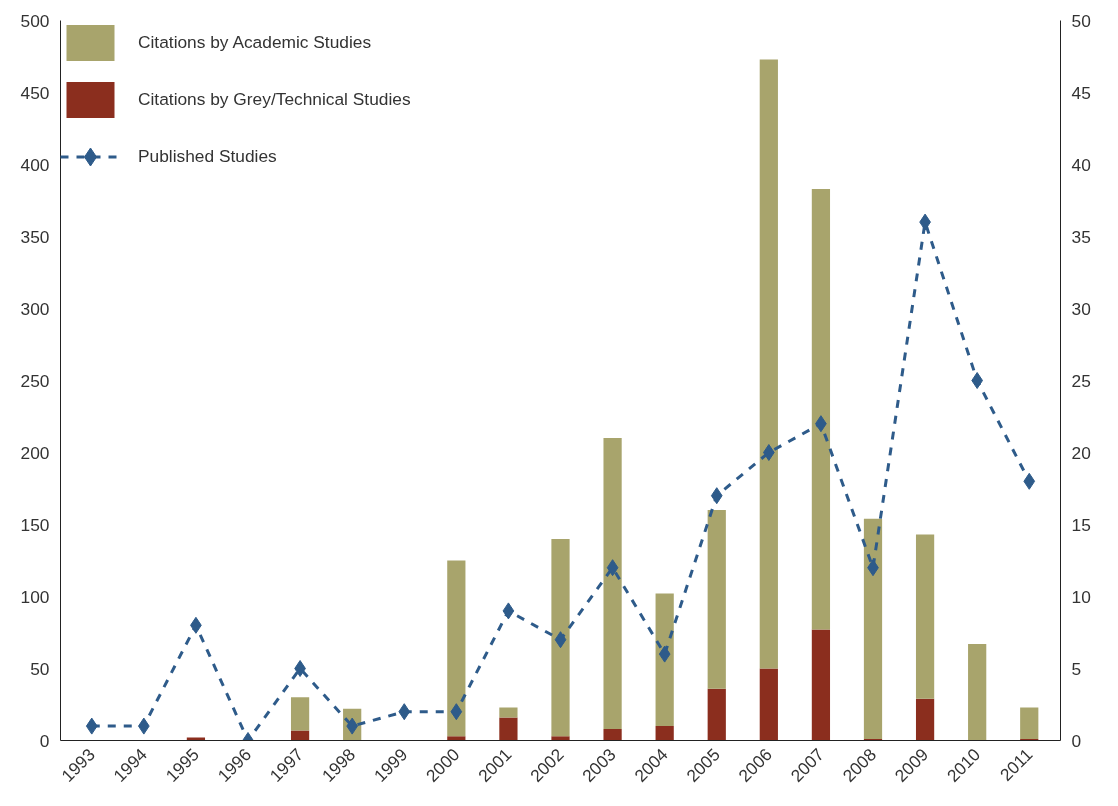  I want to click on y2-tick-label: 5, so click(1076, 668).